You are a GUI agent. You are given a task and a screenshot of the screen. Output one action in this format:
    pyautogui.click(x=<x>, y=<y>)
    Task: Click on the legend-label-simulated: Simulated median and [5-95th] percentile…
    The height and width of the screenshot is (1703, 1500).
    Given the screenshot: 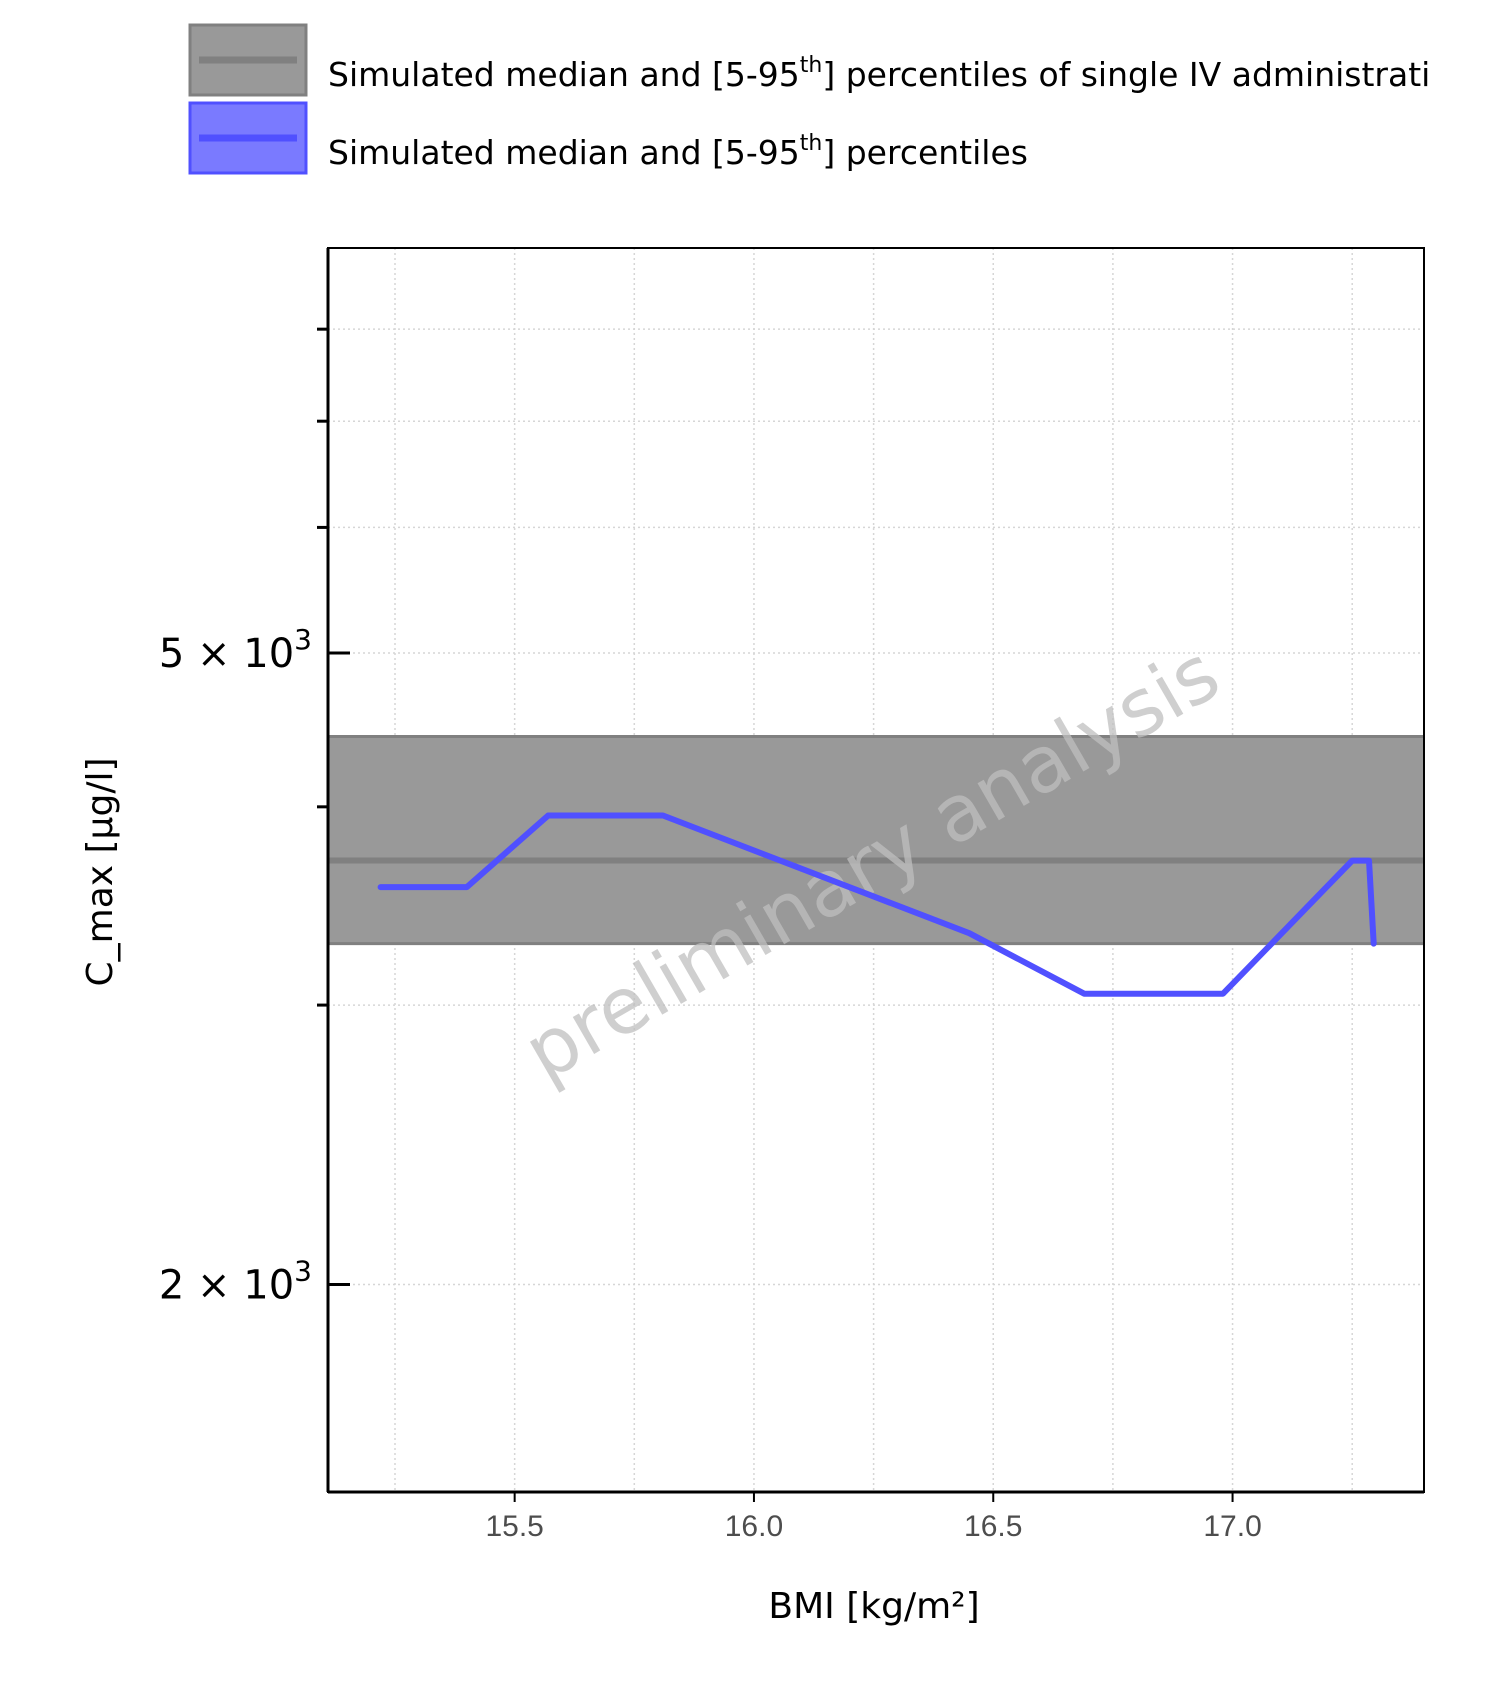 What is the action you would take?
    pyautogui.click(x=678, y=151)
    